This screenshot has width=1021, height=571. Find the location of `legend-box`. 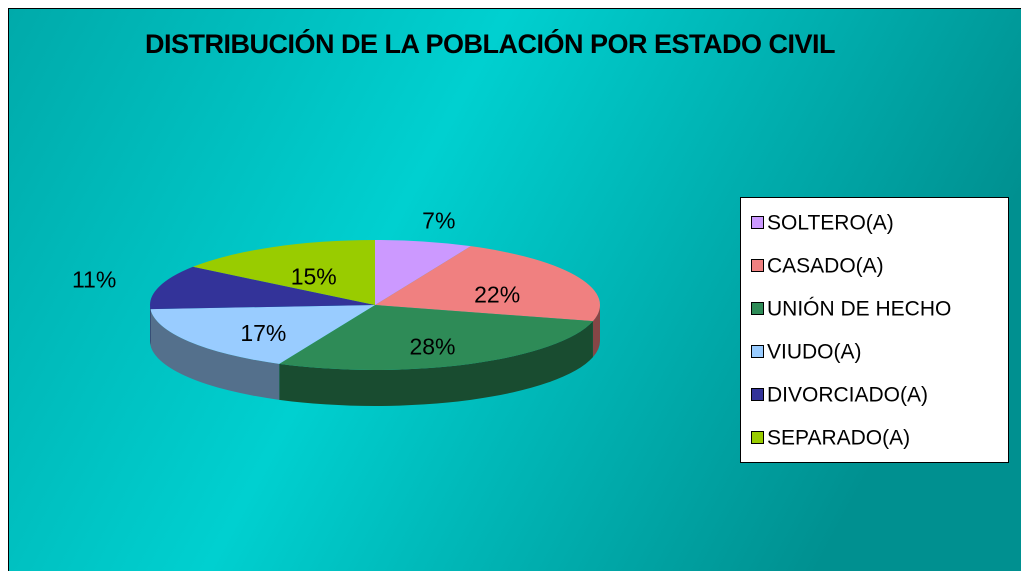

legend-box is located at coordinates (874, 330).